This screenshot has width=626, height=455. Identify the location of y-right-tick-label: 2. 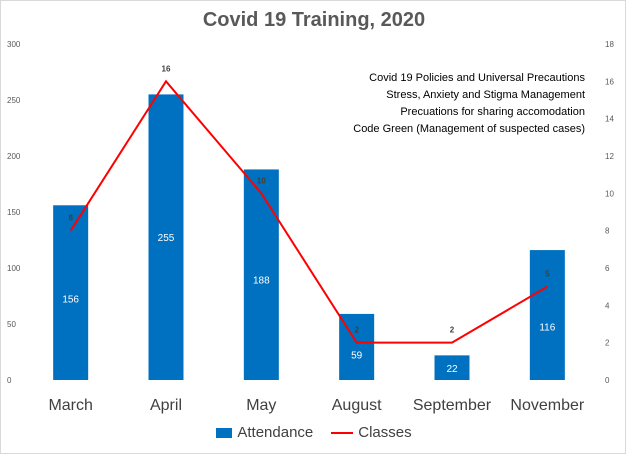
(607, 343).